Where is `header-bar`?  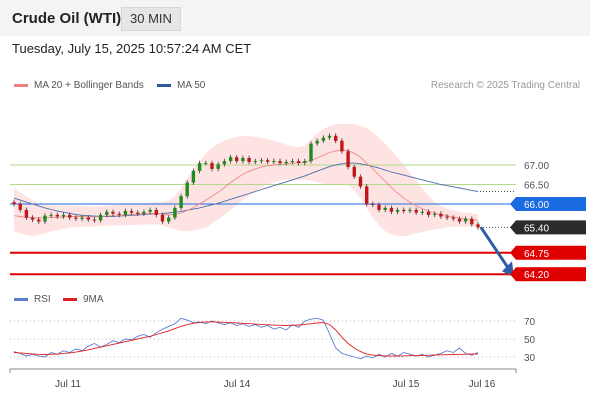
header-bar is located at coordinates (295, 18).